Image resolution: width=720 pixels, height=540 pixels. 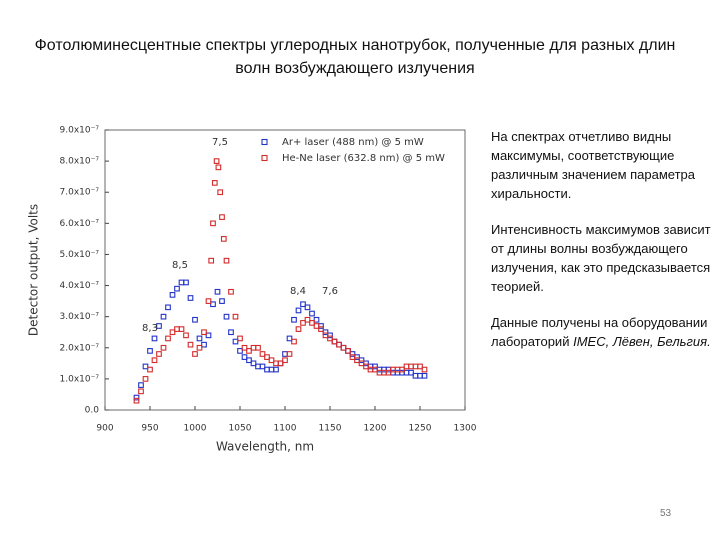 I want to click on annotation: 8,3, so click(x=150, y=328).